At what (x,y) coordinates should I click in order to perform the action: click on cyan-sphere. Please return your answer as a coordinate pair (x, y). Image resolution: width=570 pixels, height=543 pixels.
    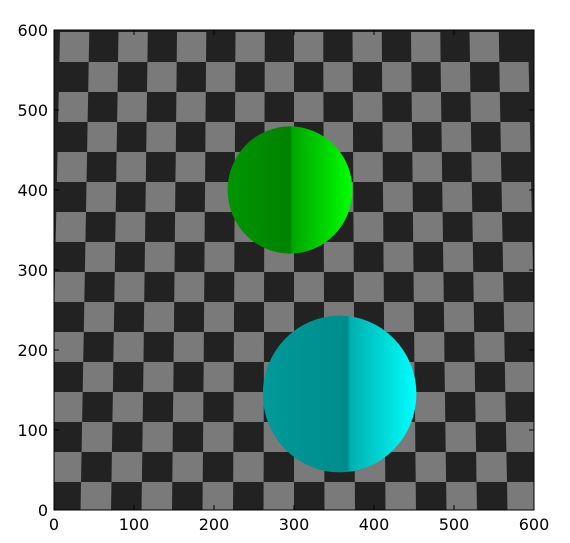
    Looking at the image, I should click on (339, 394).